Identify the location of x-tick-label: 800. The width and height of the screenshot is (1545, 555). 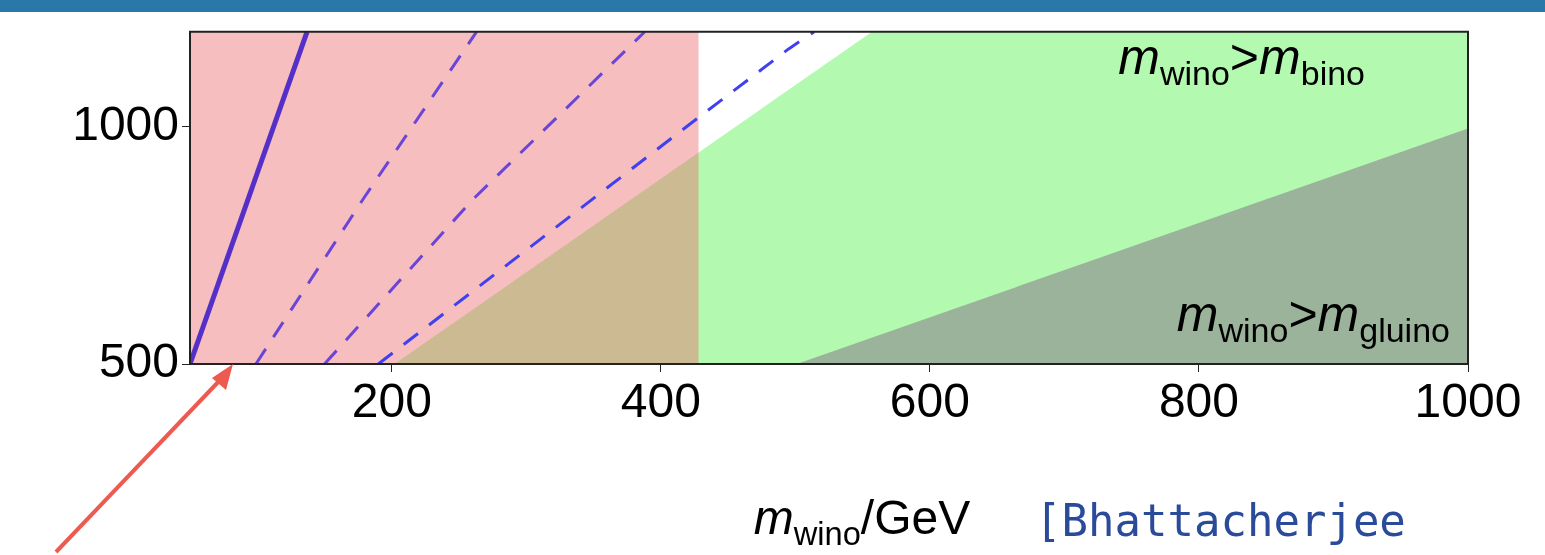
(1198, 401).